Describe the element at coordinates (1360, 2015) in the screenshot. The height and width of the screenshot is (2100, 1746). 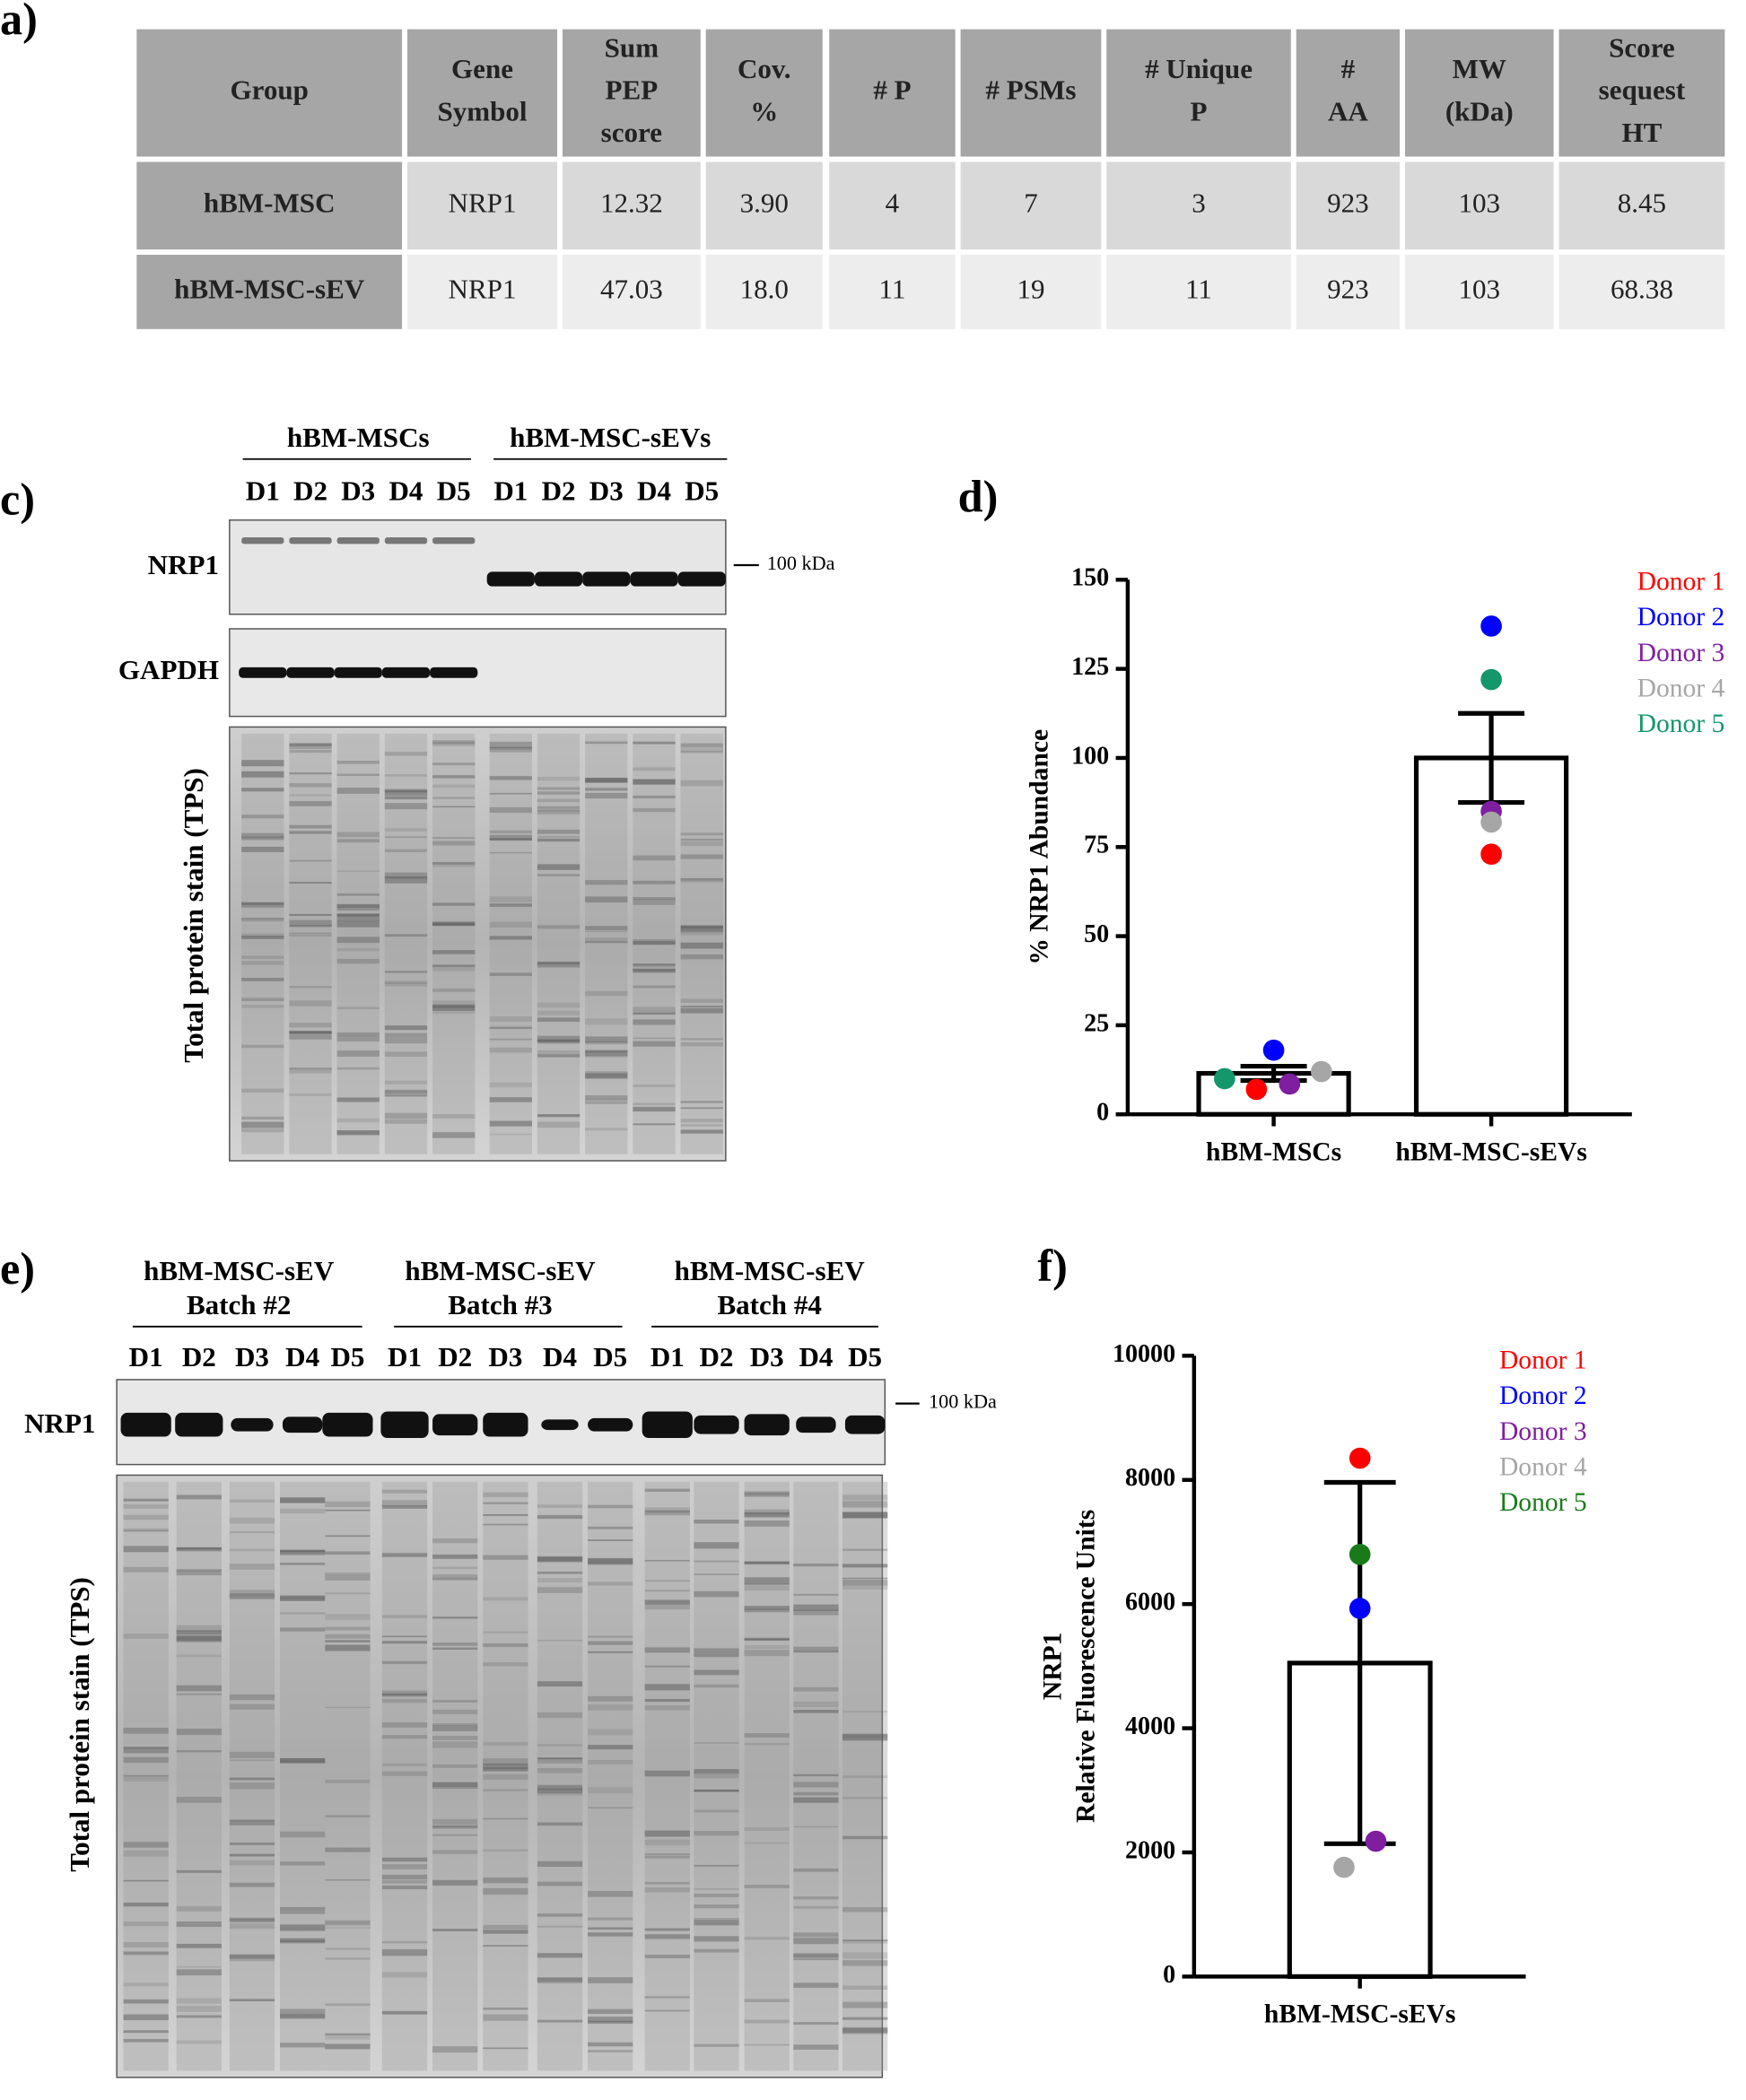
I see `x-tick-label: hBM-MSC-sEVs` at that location.